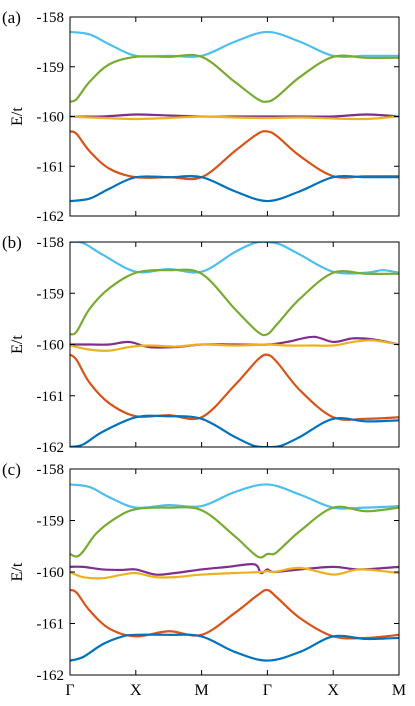 The image size is (415, 706). What do you see at coordinates (11, 469) in the screenshot?
I see `panel-label: (c)` at bounding box center [11, 469].